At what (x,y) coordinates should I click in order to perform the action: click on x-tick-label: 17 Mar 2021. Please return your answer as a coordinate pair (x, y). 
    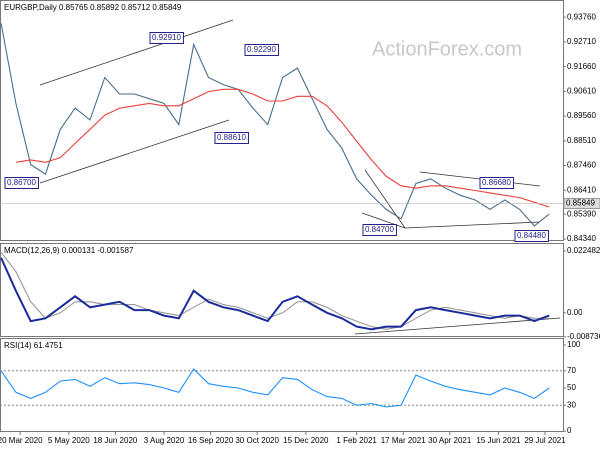
    Looking at the image, I should click on (403, 440).